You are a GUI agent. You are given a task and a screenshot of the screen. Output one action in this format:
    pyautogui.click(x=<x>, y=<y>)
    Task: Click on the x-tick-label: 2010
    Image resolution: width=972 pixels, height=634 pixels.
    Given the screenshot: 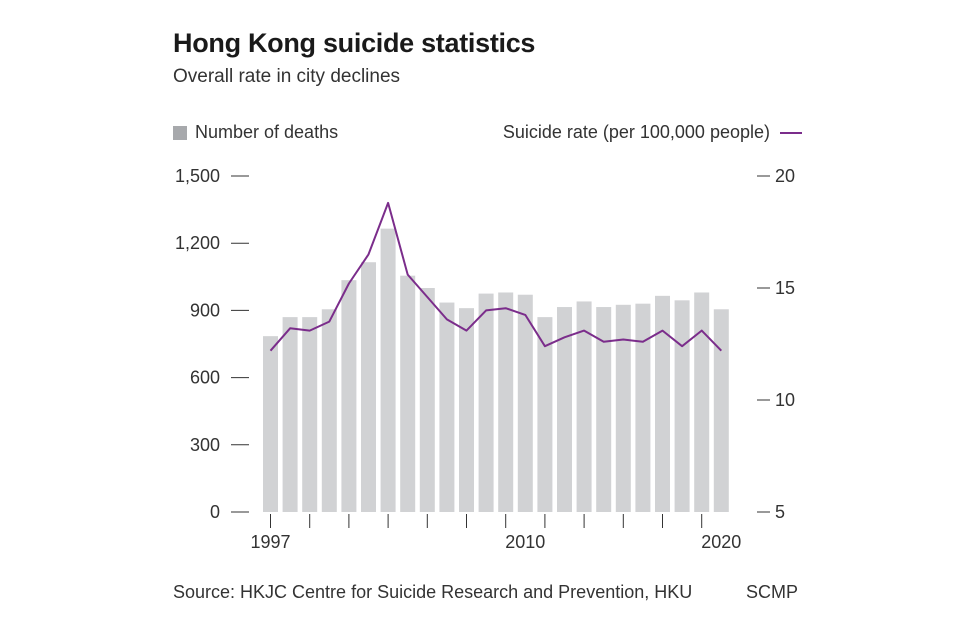 What is the action you would take?
    pyautogui.click(x=525, y=542)
    